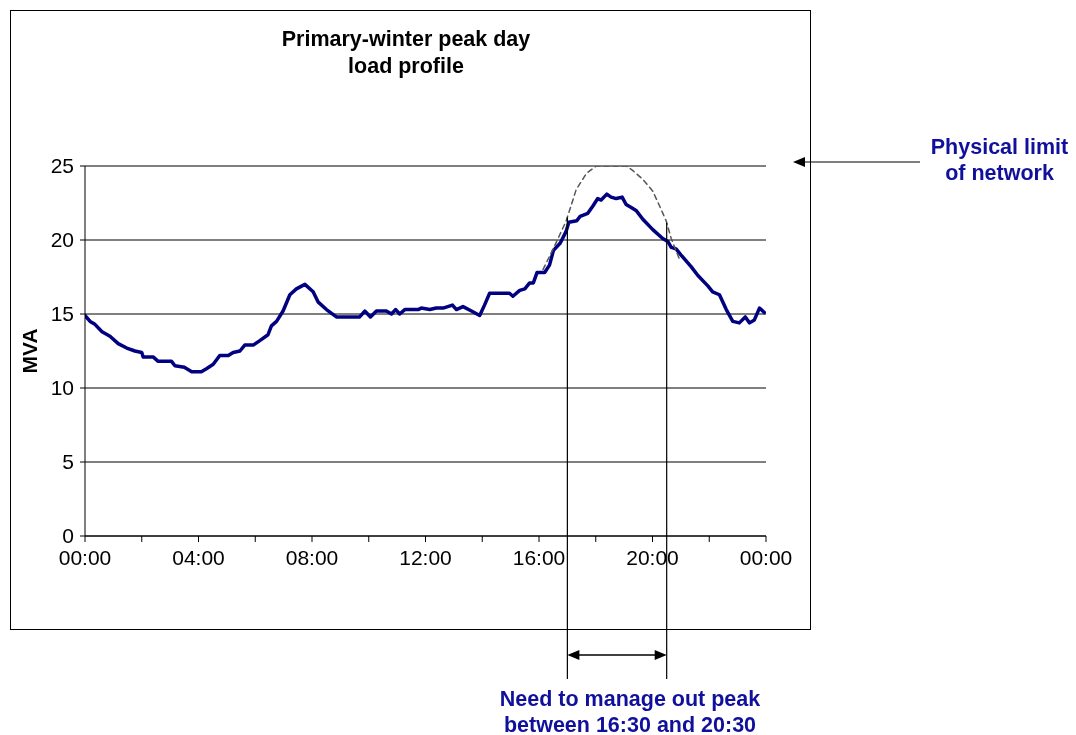 This screenshot has width=1076, height=735. I want to click on line-series, so click(611, 218).